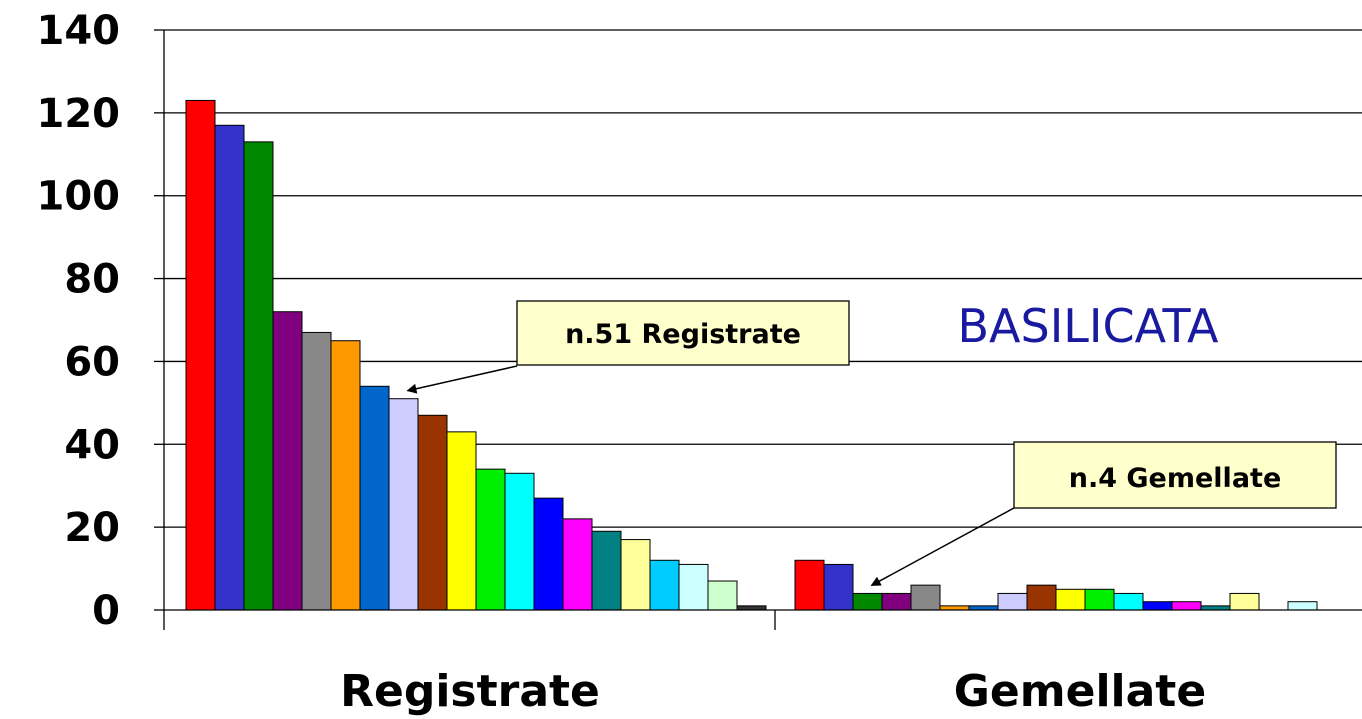  I want to click on y-tick-label: 40, so click(92, 445).